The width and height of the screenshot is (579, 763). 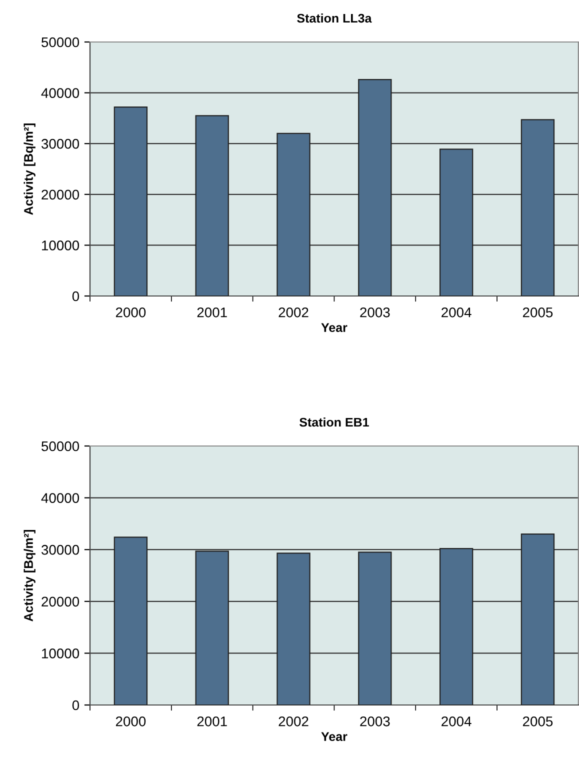 I want to click on chart-title: Station LL3a, so click(x=334, y=18).